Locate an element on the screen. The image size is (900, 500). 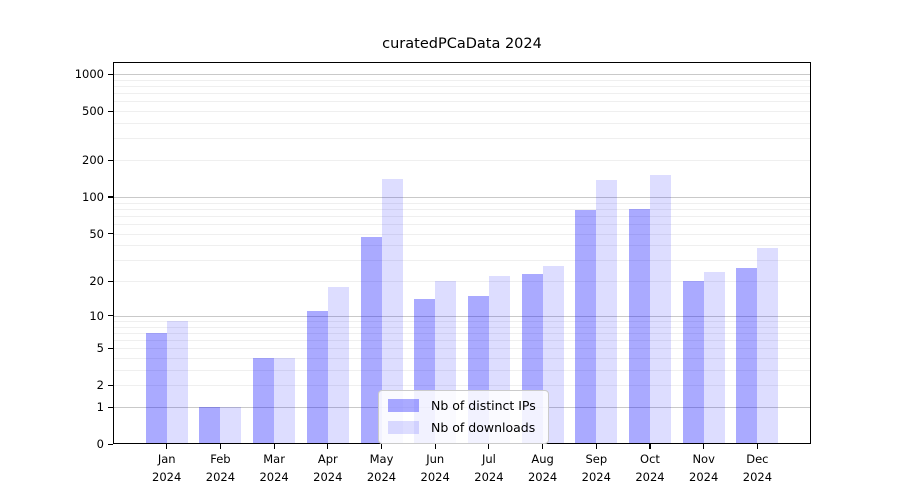
legend-swatch-downloads is located at coordinates (403, 427).